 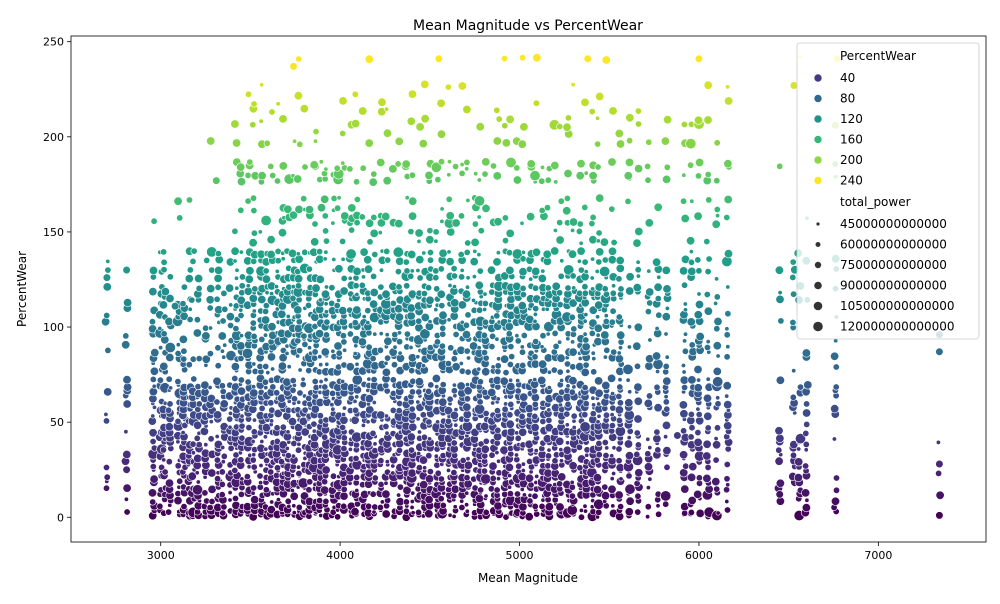 What do you see at coordinates (878, 56) in the screenshot?
I see `legend-hue-title: PercentWear` at bounding box center [878, 56].